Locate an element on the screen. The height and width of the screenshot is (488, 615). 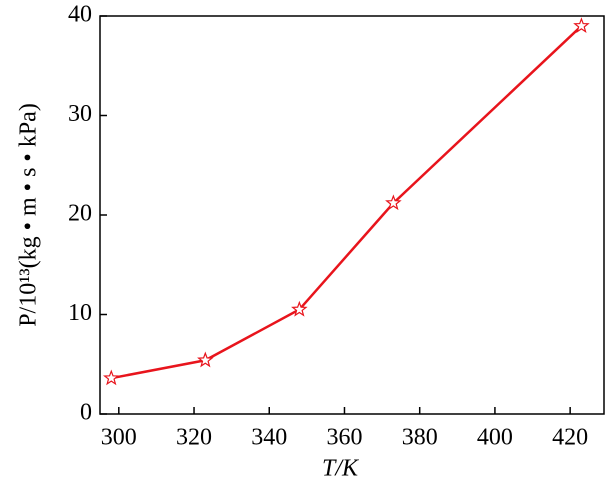
x-tick-label: 360 is located at coordinates (344, 438).